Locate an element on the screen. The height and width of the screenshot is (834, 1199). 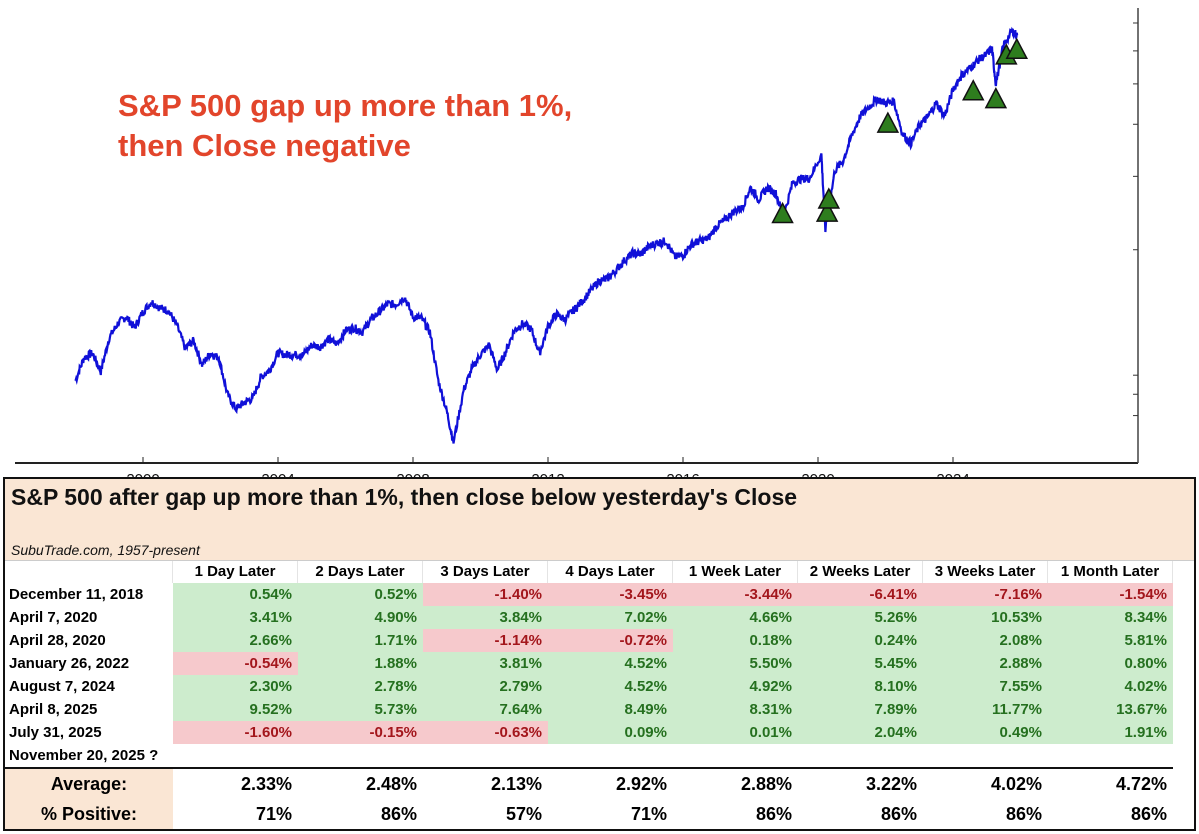
average-value: 2.88% is located at coordinates (735, 783).